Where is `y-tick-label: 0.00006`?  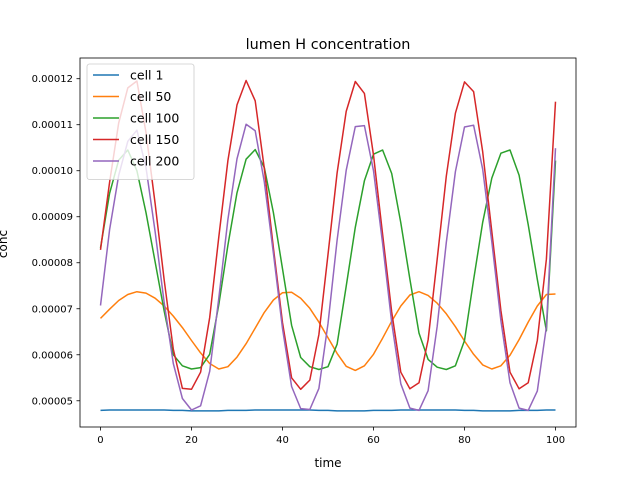
y-tick-label: 0.00006 is located at coordinates (52, 355).